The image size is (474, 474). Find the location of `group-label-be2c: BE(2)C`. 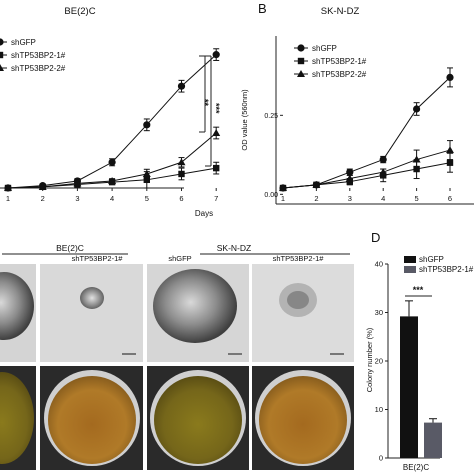

group-label-be2c: BE(2)C is located at coordinates (70, 248).